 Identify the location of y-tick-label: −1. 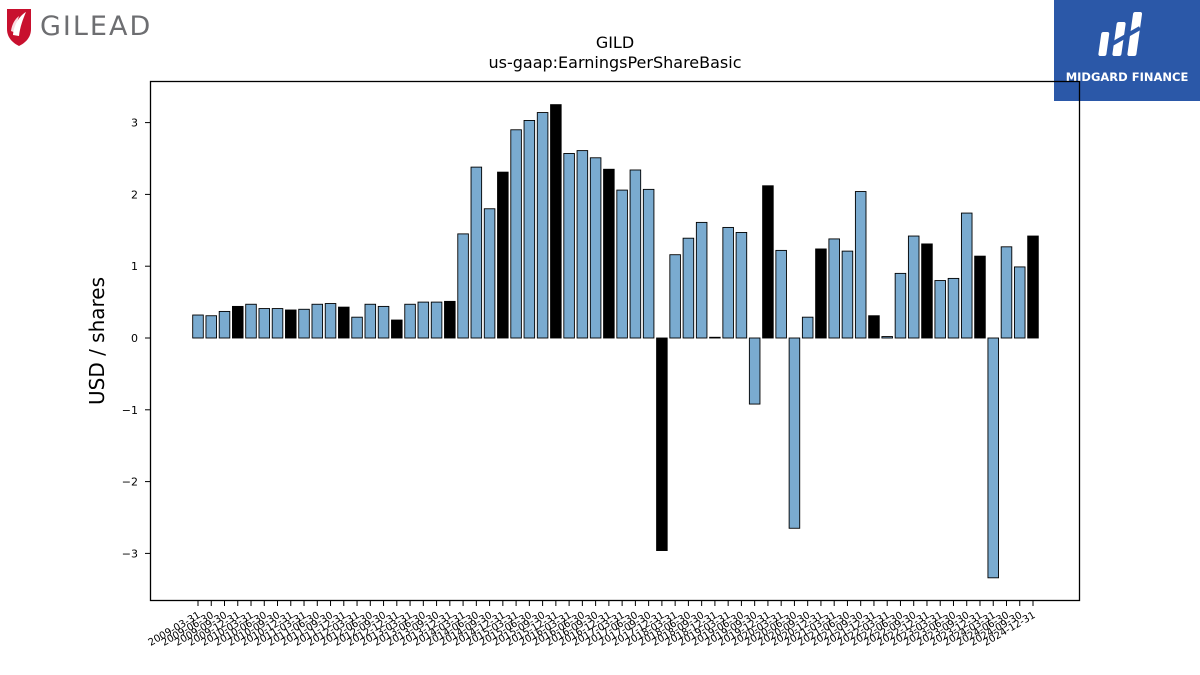
(130, 410).